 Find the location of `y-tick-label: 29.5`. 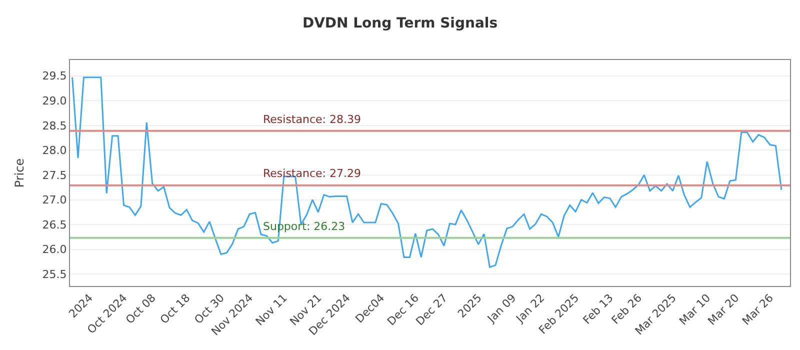

y-tick-label: 29.5 is located at coordinates (54, 76).